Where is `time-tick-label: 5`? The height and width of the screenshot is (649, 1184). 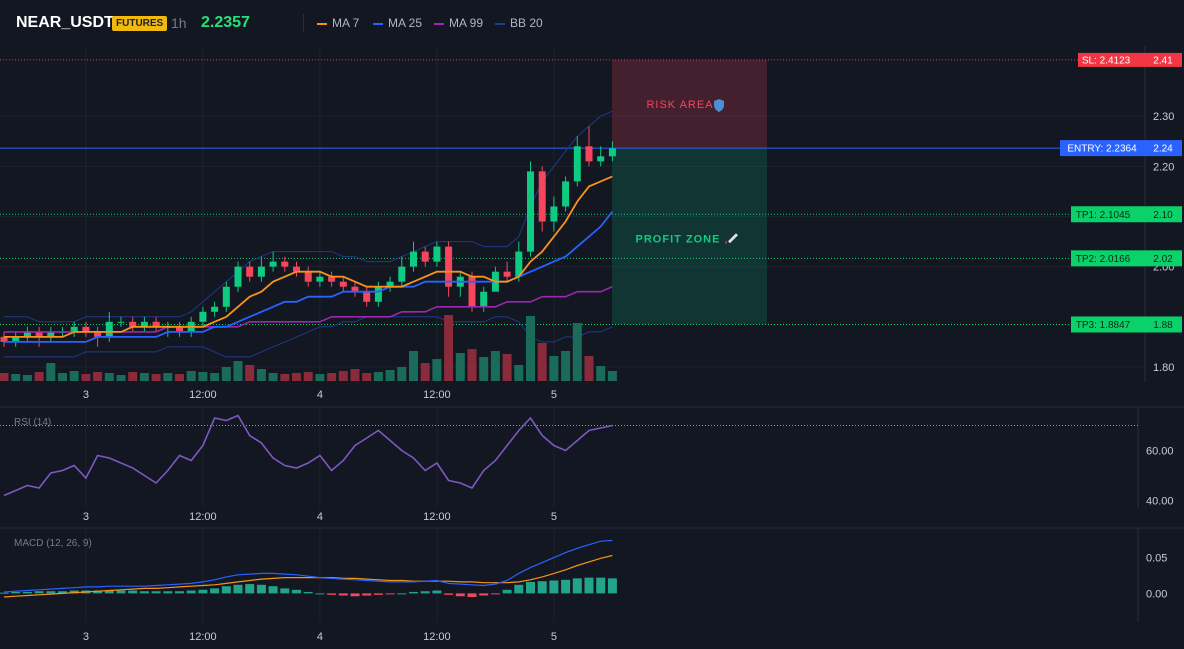
time-tick-label: 5 is located at coordinates (554, 395).